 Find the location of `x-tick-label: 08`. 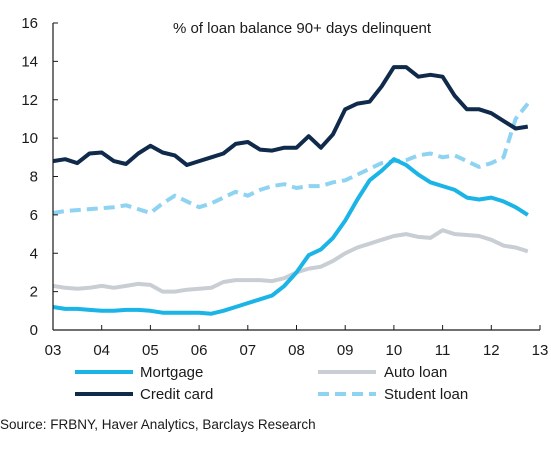

x-tick-label: 08 is located at coordinates (296, 350).